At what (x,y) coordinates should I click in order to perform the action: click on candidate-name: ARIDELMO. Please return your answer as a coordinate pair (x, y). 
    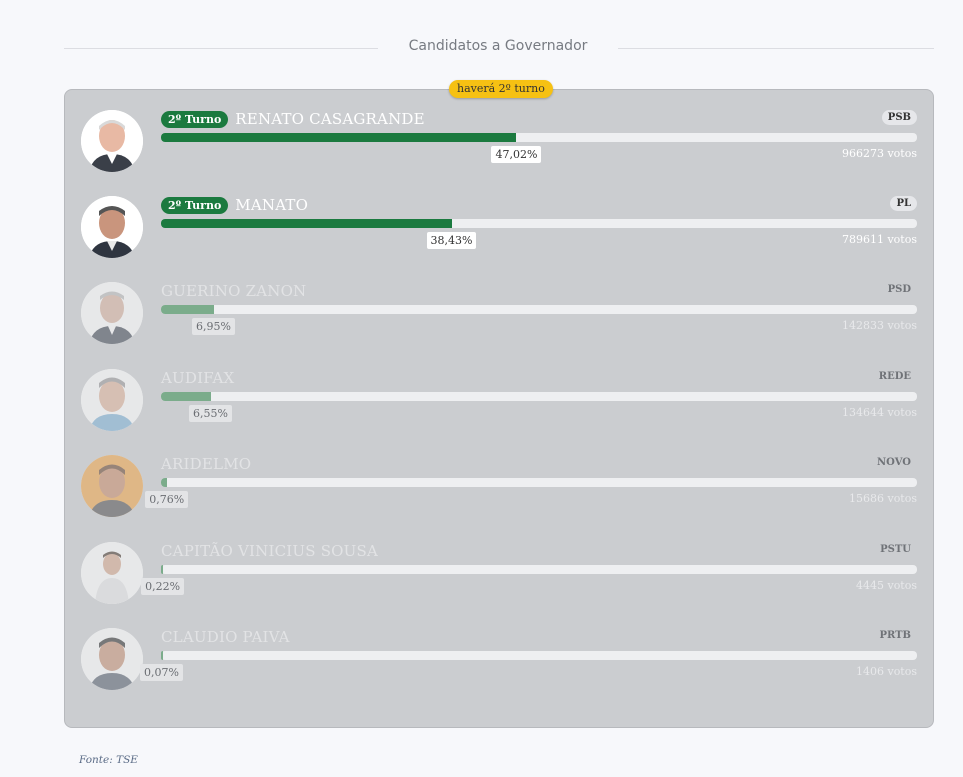
    Looking at the image, I should click on (206, 464).